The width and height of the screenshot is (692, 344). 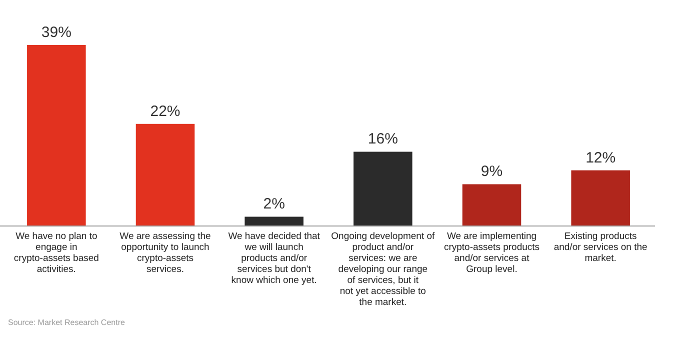 What do you see at coordinates (601, 247) in the screenshot?
I see `x-tick-label: Existing products and/or services on the market.` at bounding box center [601, 247].